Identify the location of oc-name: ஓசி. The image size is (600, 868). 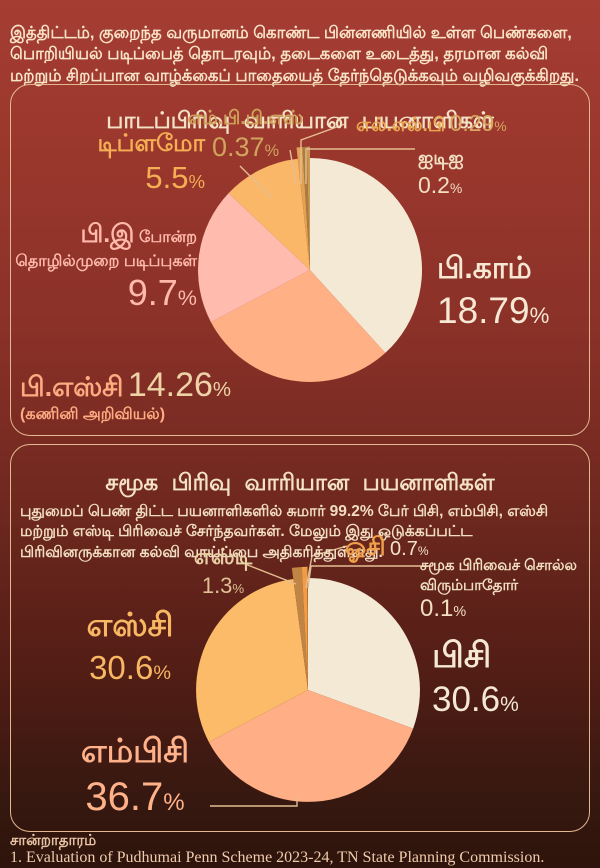
(365, 547).